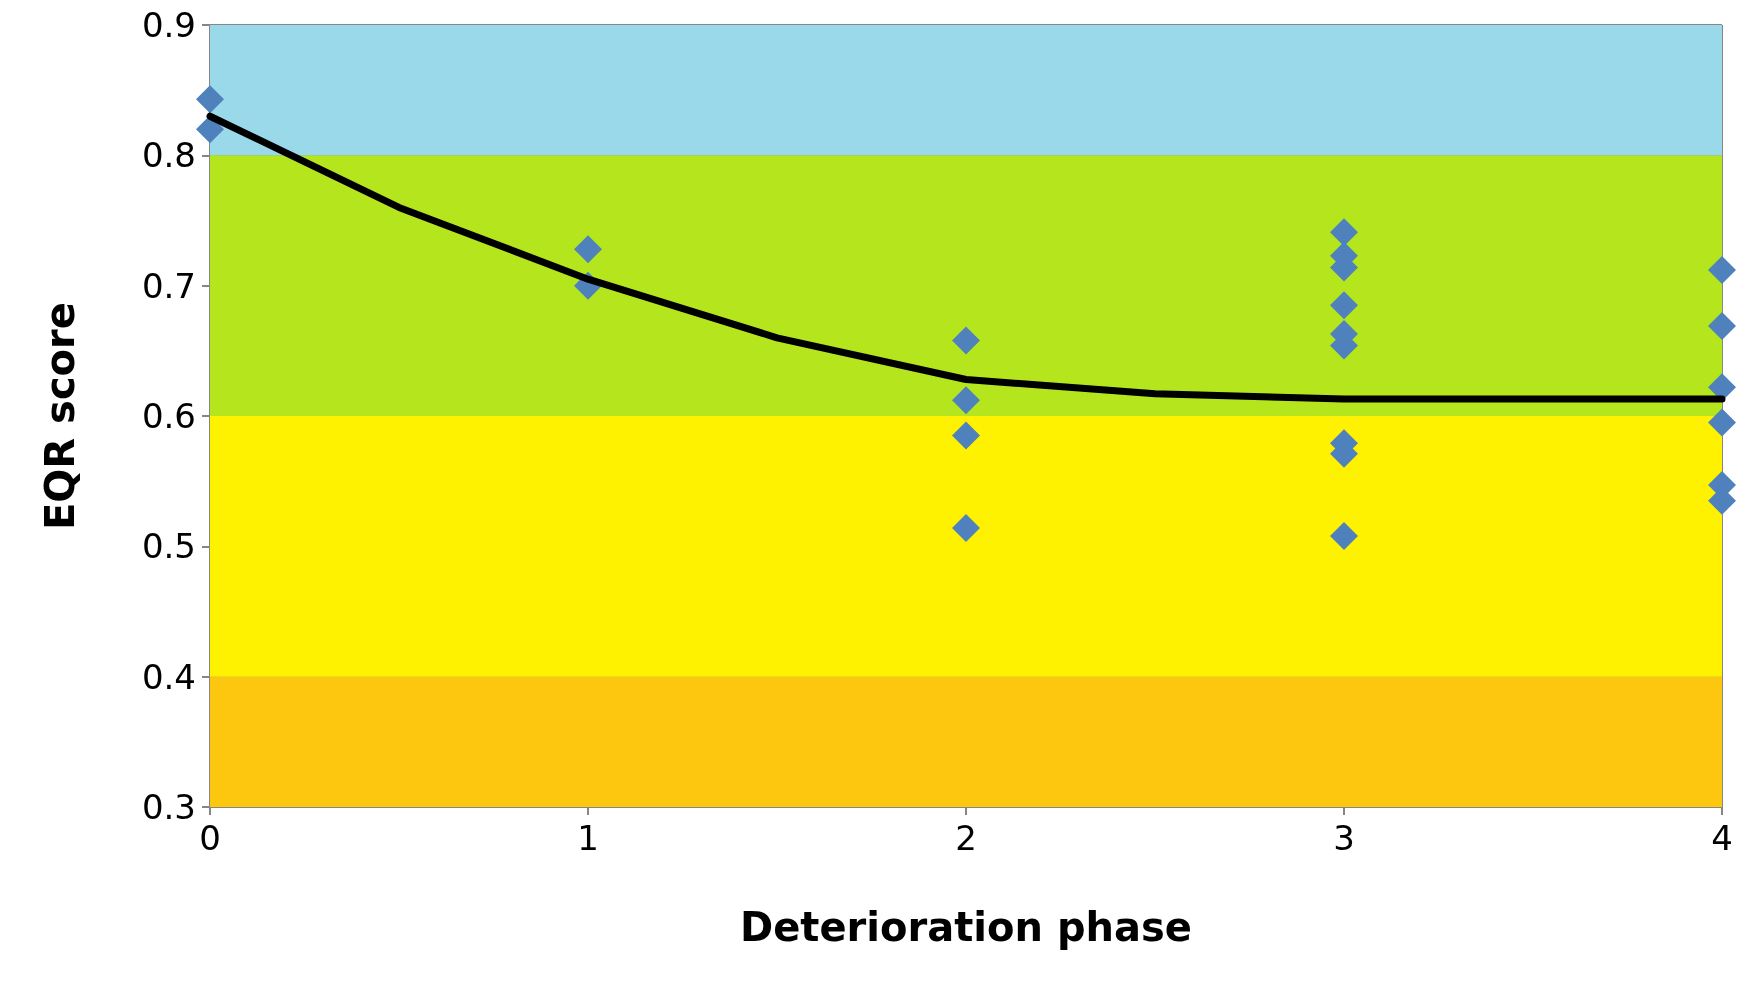 This screenshot has height=999, width=1750. I want to click on x-tick-label: 2, so click(966, 838).